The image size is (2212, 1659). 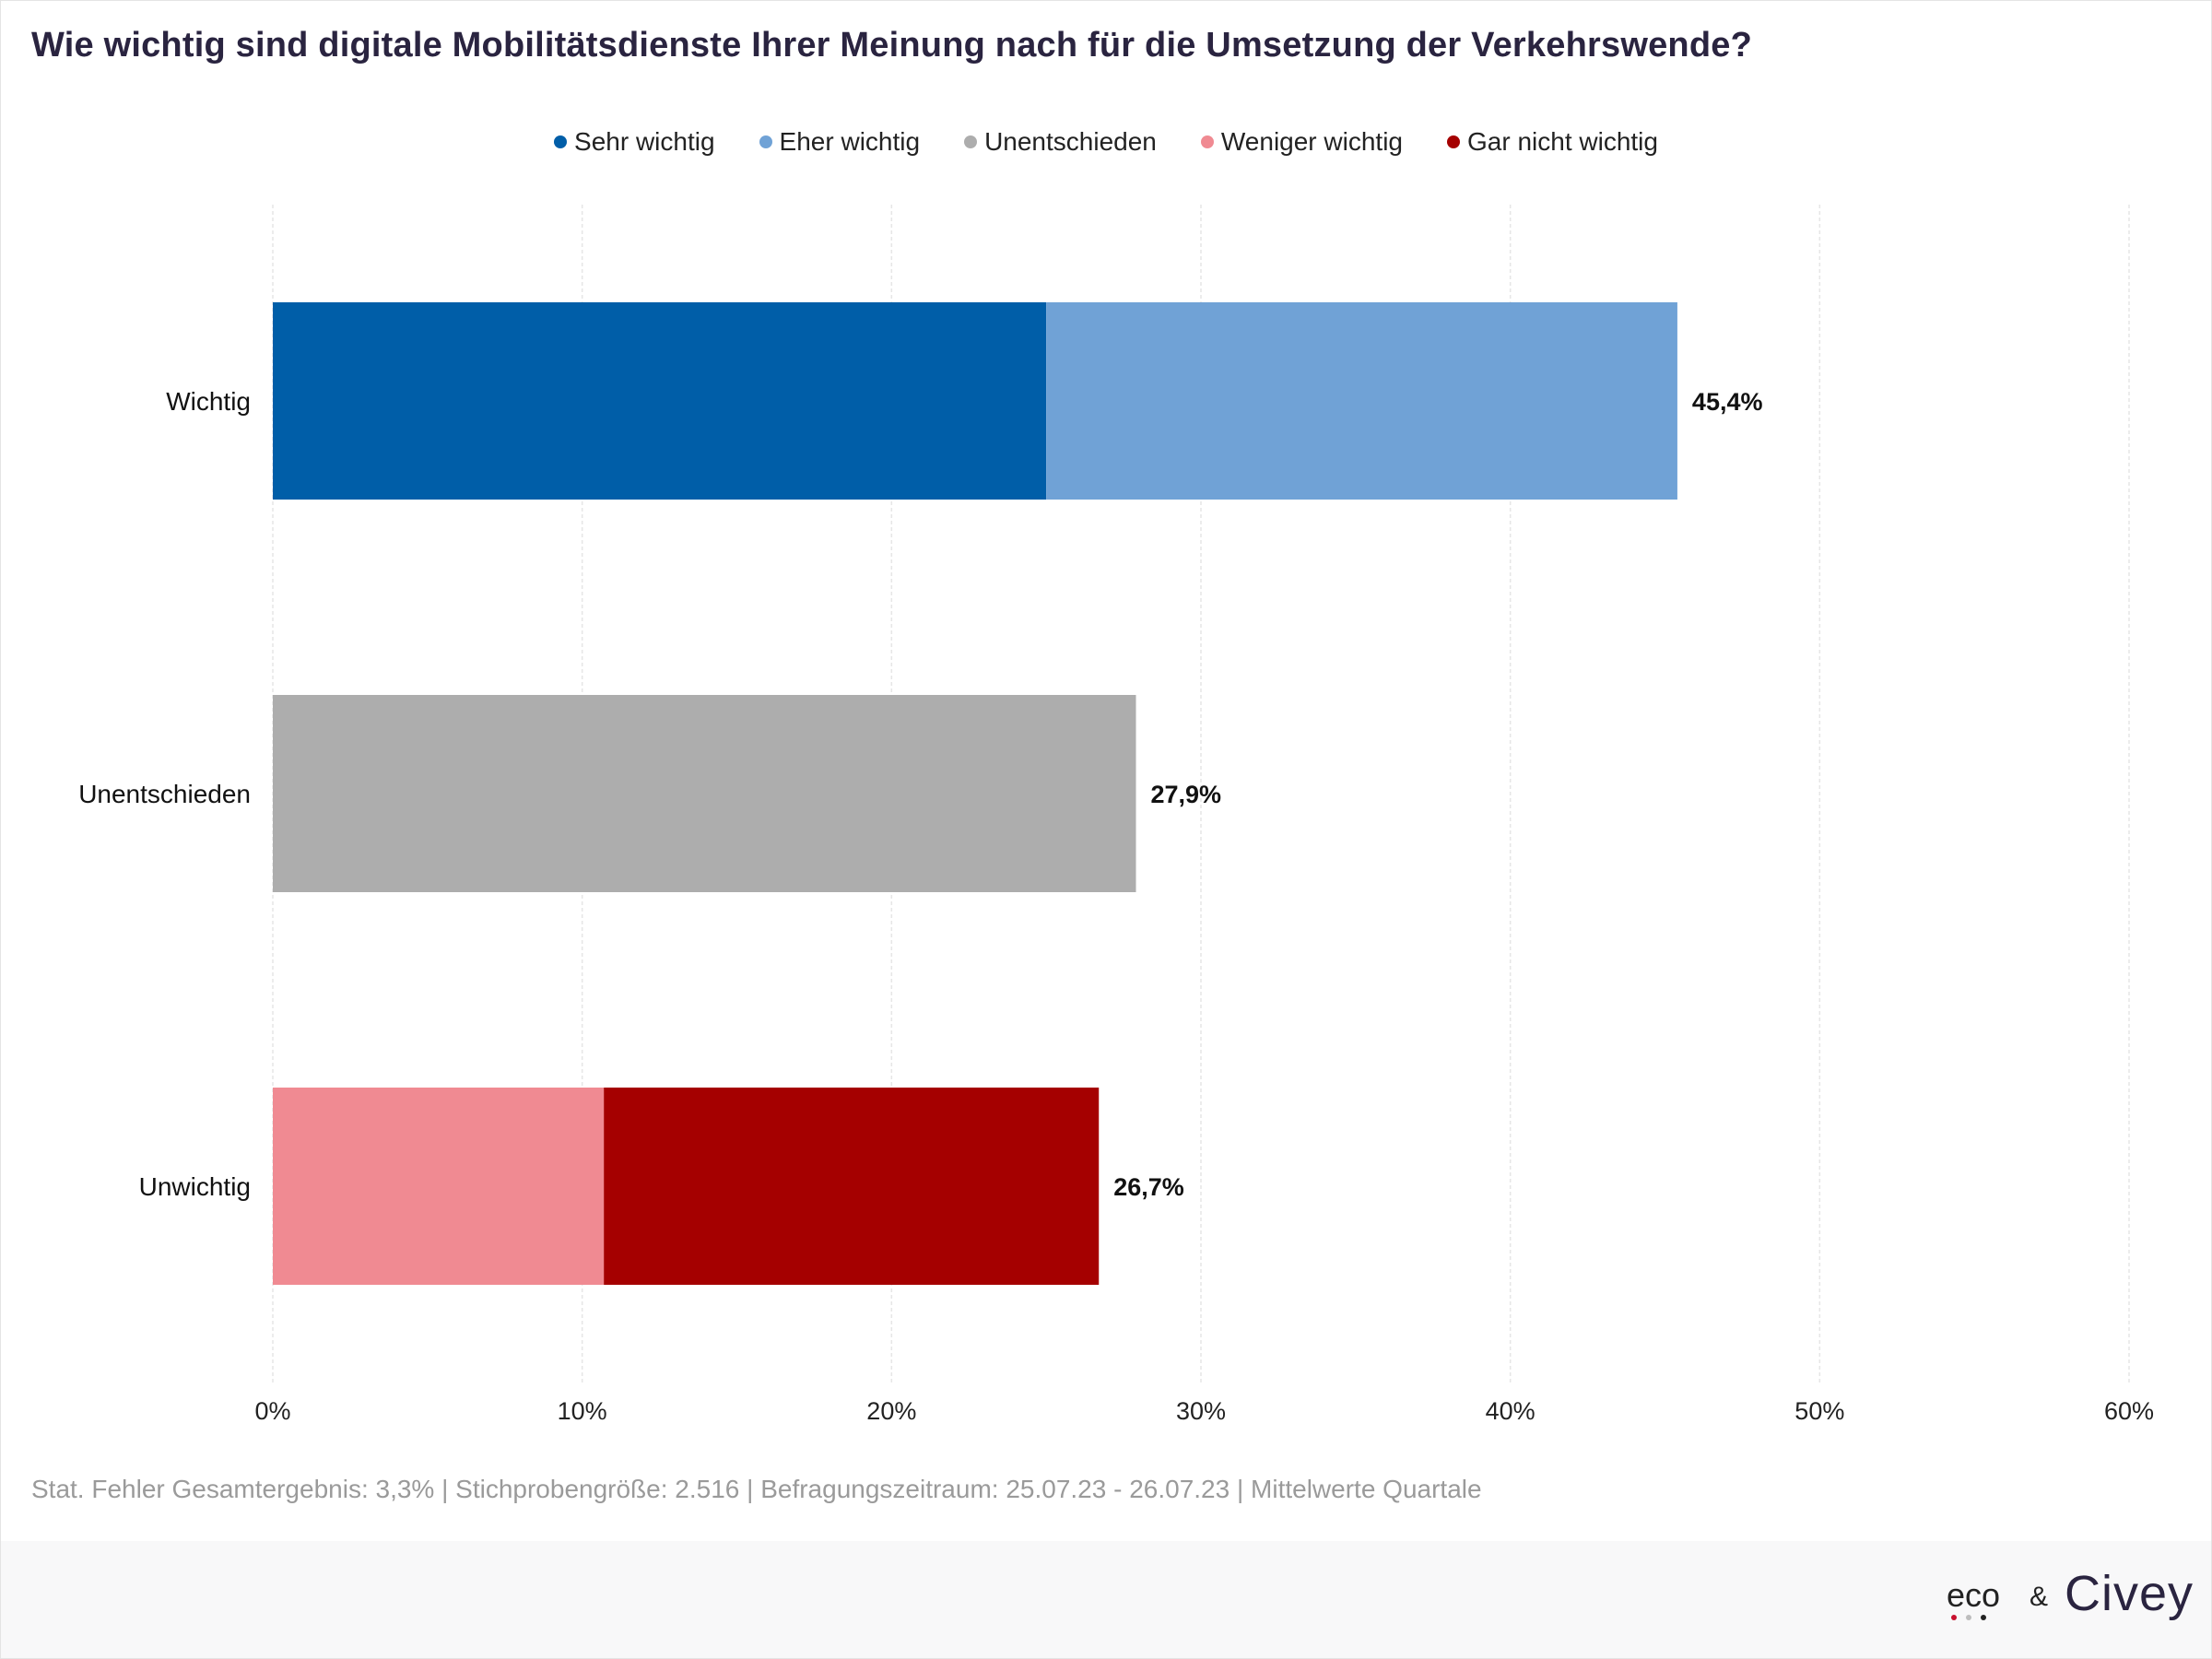 What do you see at coordinates (1968, 1617) in the screenshot?
I see `eco-logo-dots` at bounding box center [1968, 1617].